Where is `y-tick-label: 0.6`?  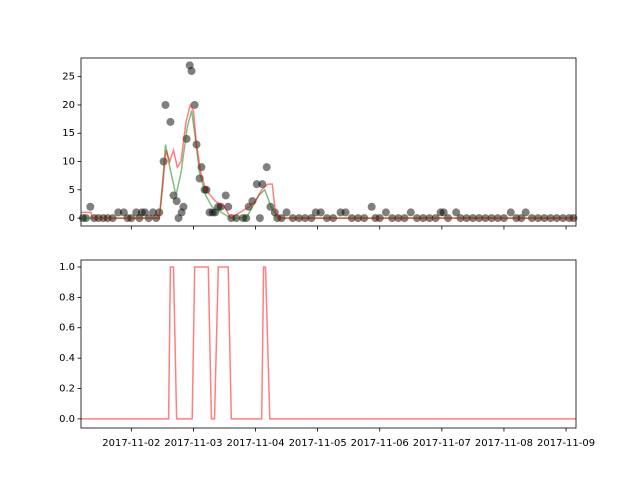 y-tick-label: 0.6 is located at coordinates (67, 328).